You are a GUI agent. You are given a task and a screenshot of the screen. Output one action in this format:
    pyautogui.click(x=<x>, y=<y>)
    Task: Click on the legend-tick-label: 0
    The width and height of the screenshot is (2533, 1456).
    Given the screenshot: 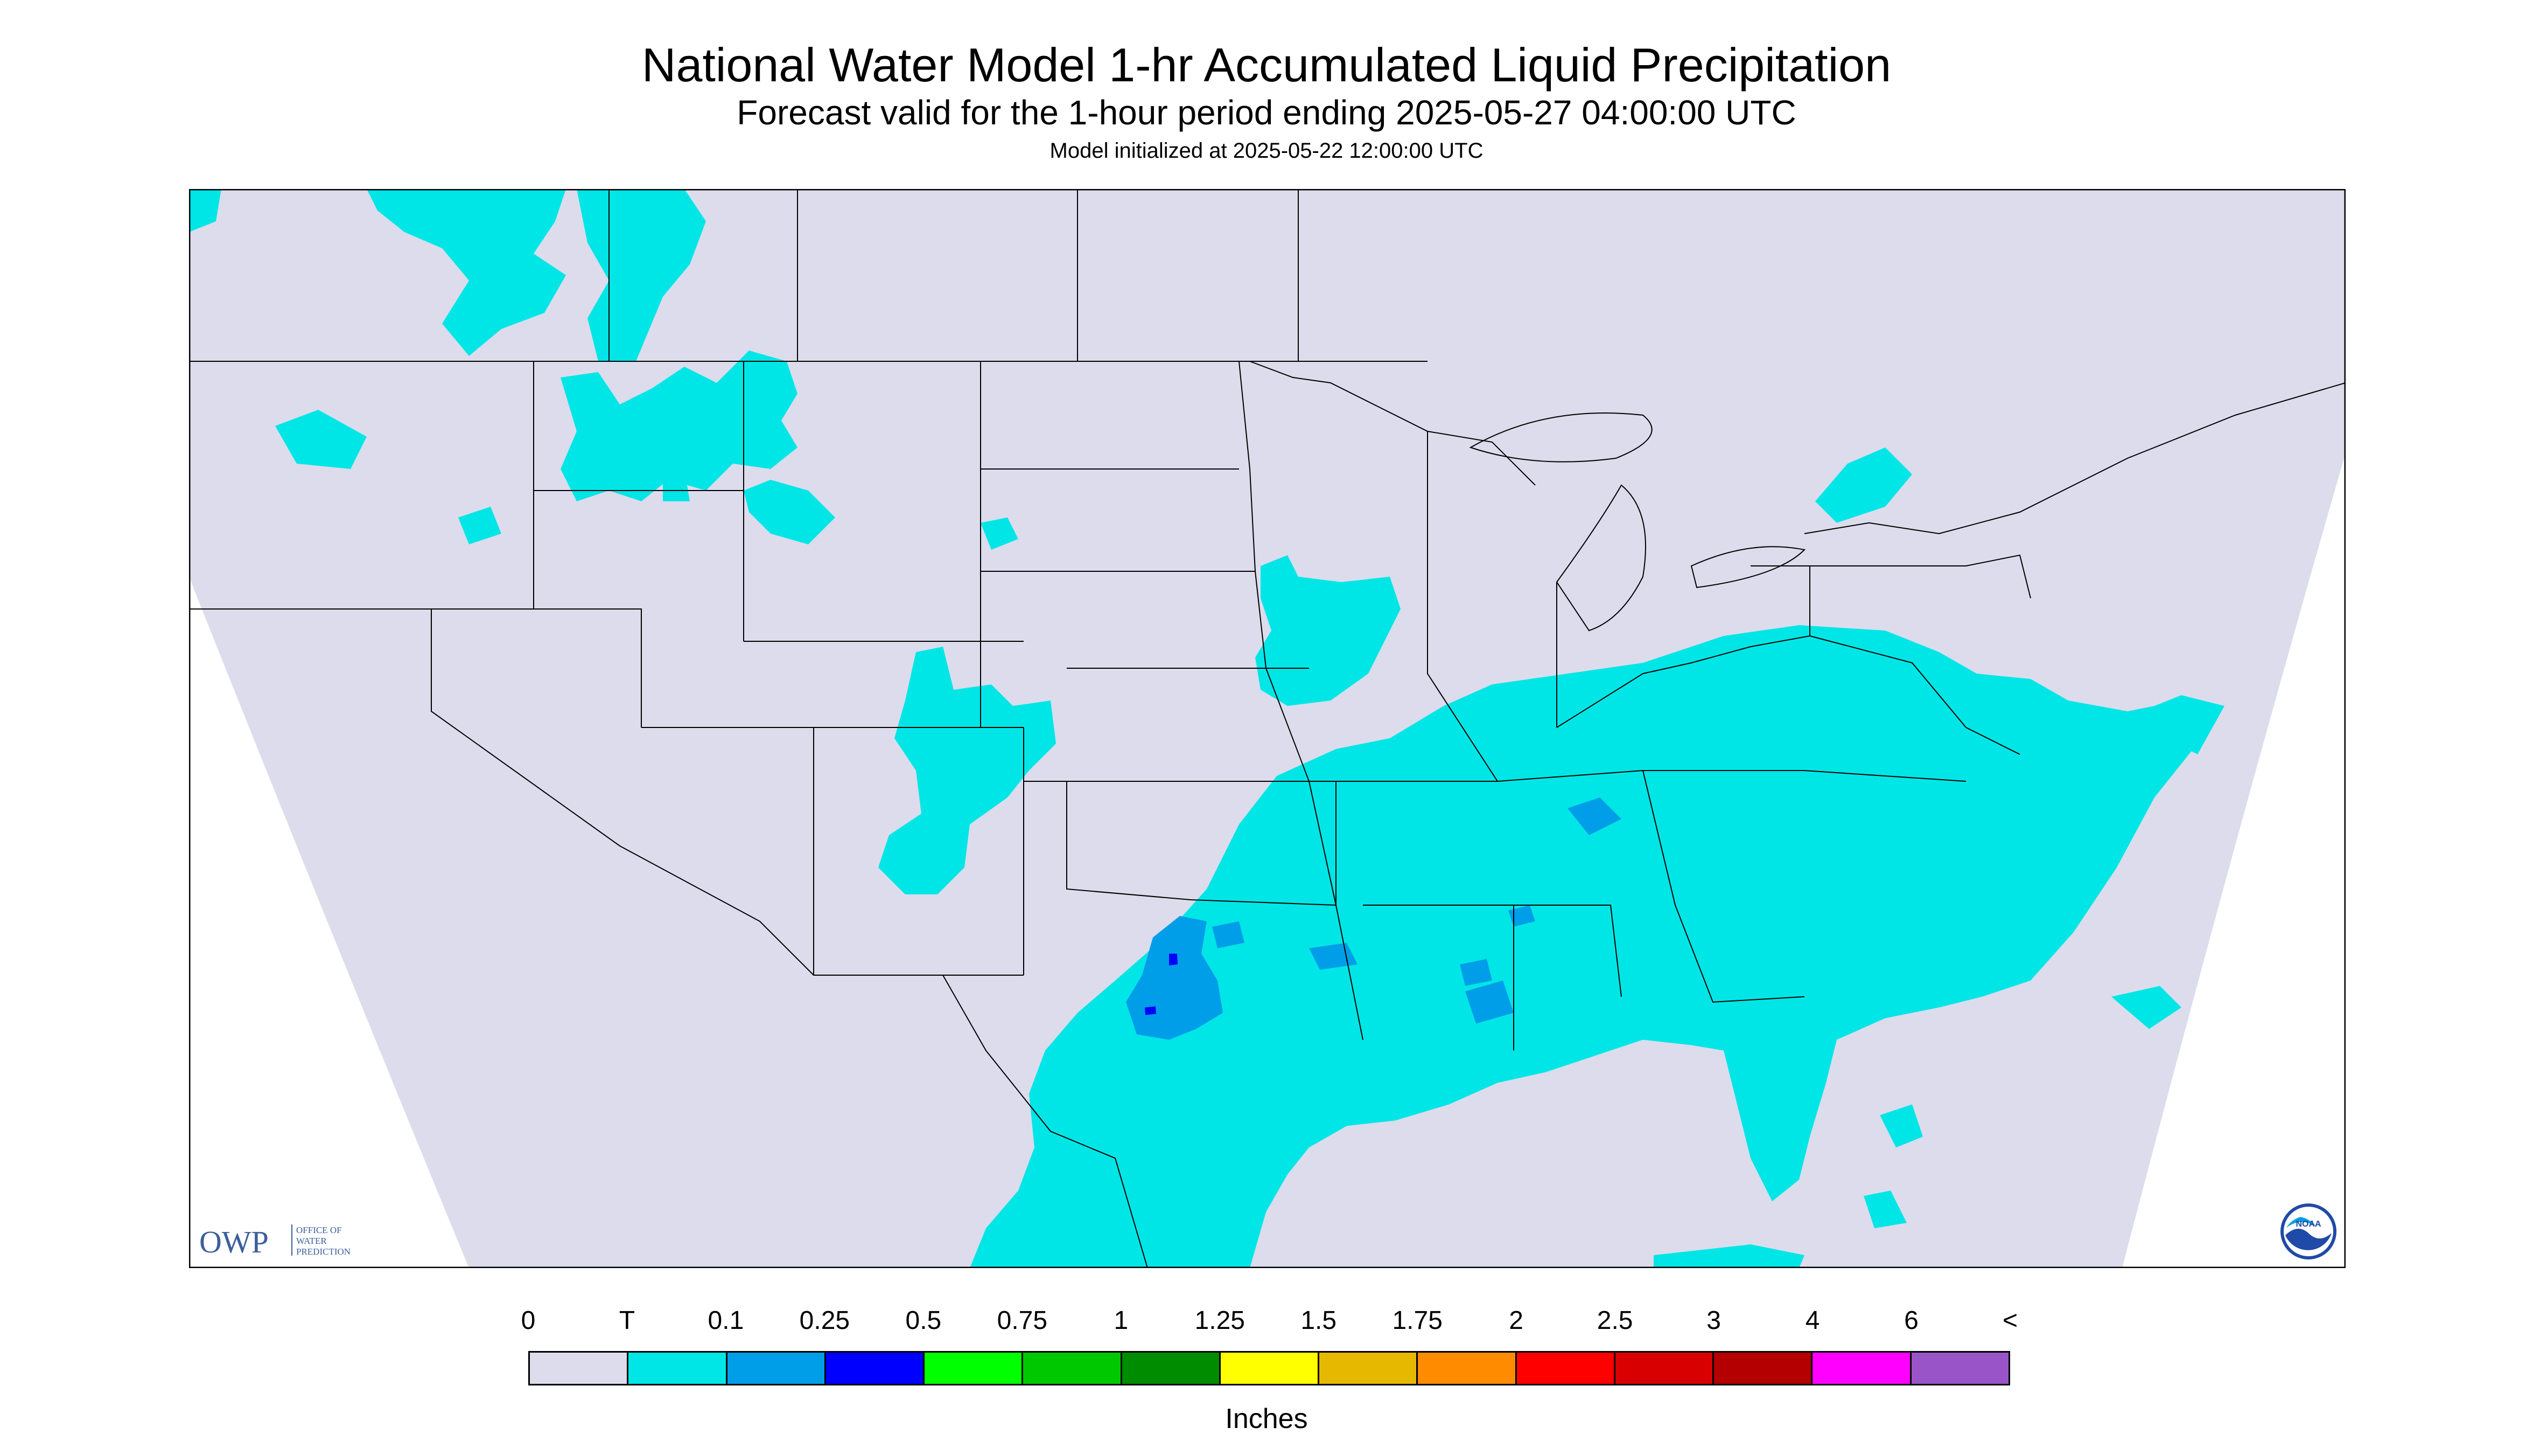 What is the action you would take?
    pyautogui.click(x=529, y=1320)
    